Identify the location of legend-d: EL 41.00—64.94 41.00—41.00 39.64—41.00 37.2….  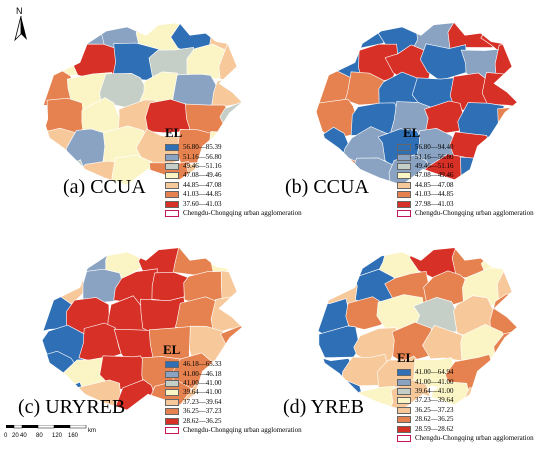
(465, 397).